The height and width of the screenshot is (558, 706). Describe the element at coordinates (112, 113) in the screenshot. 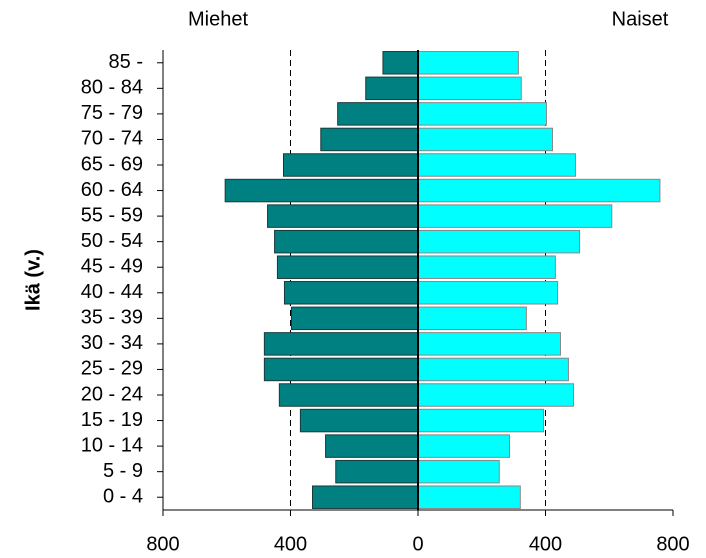

I see `y-tick-label: 75 - 79` at that location.